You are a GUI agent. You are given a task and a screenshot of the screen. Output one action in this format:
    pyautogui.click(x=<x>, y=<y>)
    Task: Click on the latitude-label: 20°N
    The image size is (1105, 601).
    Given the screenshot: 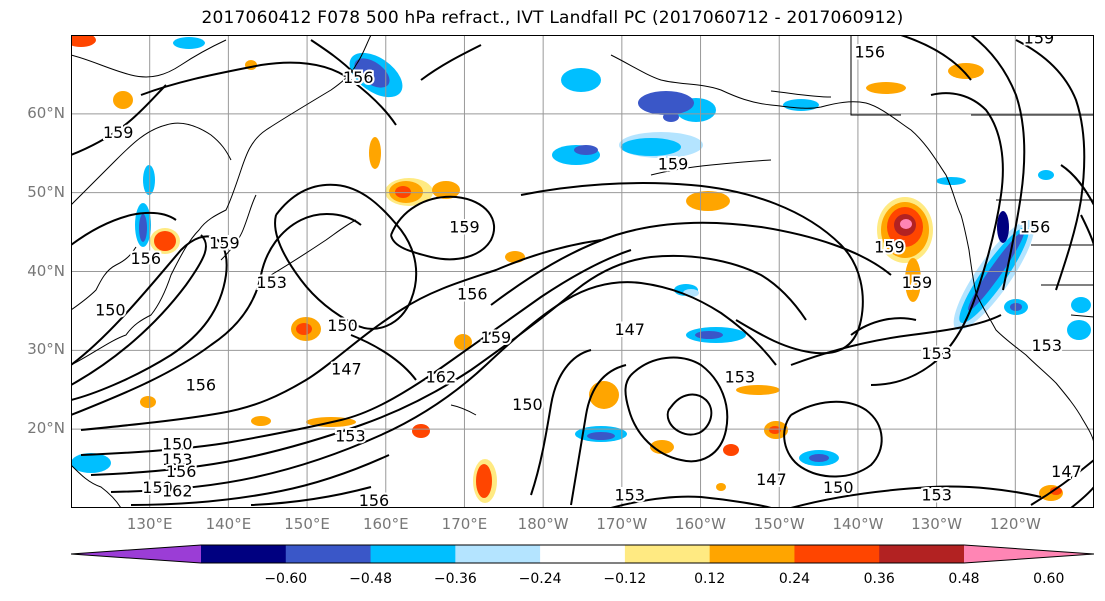 What is the action you would take?
    pyautogui.click(x=46, y=428)
    